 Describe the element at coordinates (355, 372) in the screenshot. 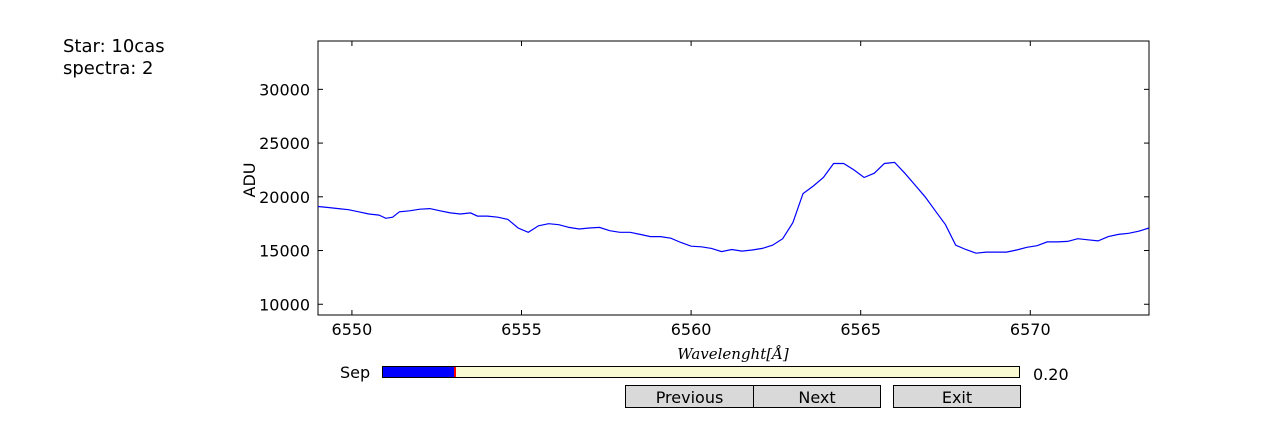

I see `sep-slider-label: Sep` at that location.